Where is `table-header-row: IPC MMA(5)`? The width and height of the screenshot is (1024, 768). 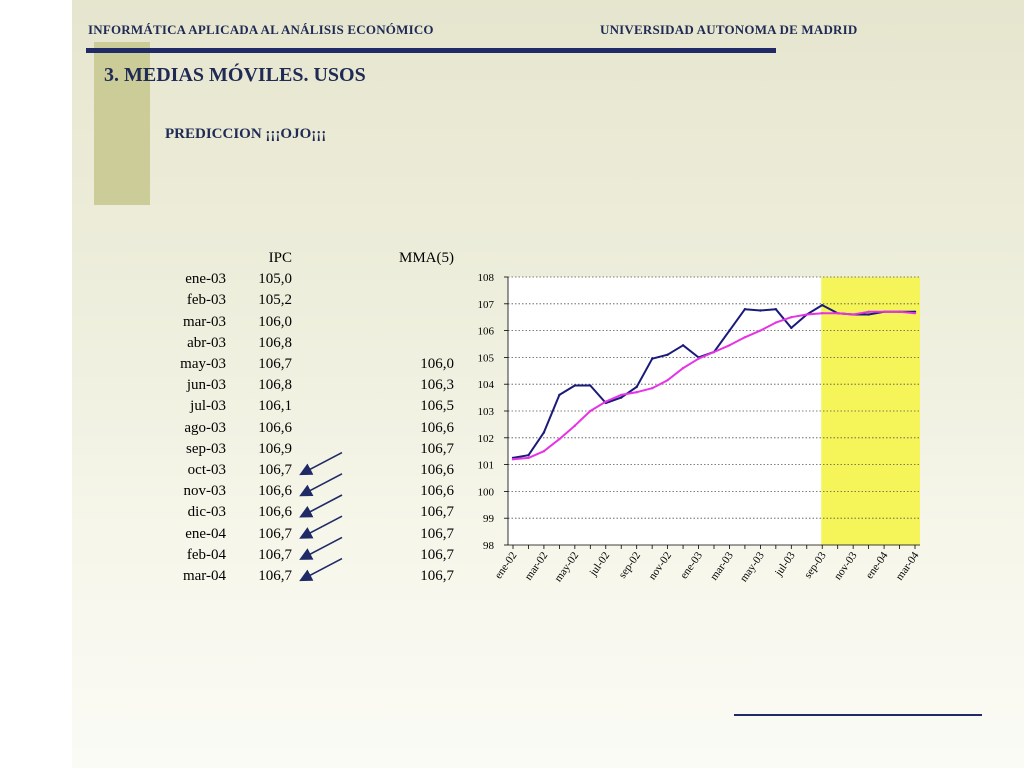 table-header-row: IPC MMA(5) is located at coordinates (307, 258).